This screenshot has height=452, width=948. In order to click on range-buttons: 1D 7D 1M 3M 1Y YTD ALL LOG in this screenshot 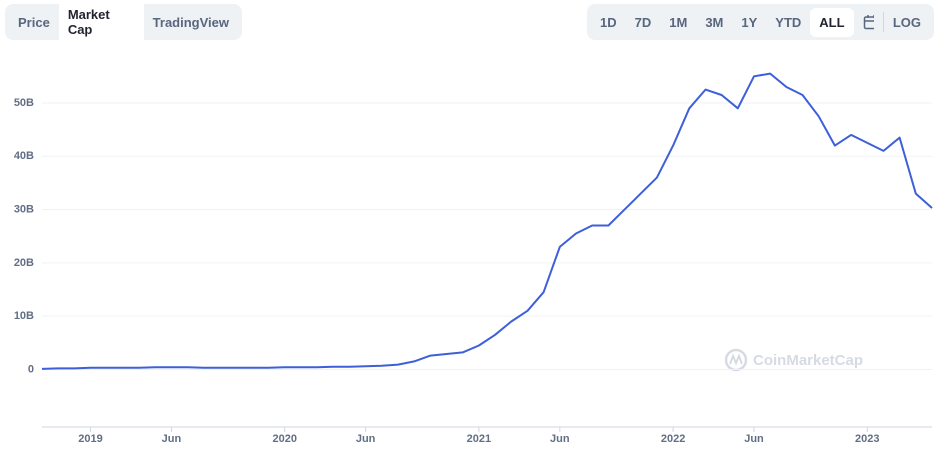, I will do `click(760, 22)`.